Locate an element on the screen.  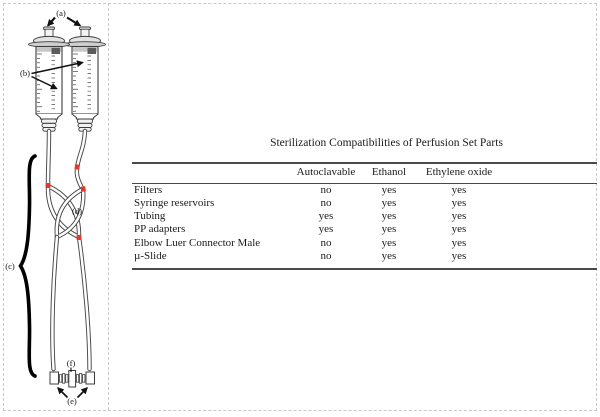
annotation-arrows is located at coordinates (59, 207).